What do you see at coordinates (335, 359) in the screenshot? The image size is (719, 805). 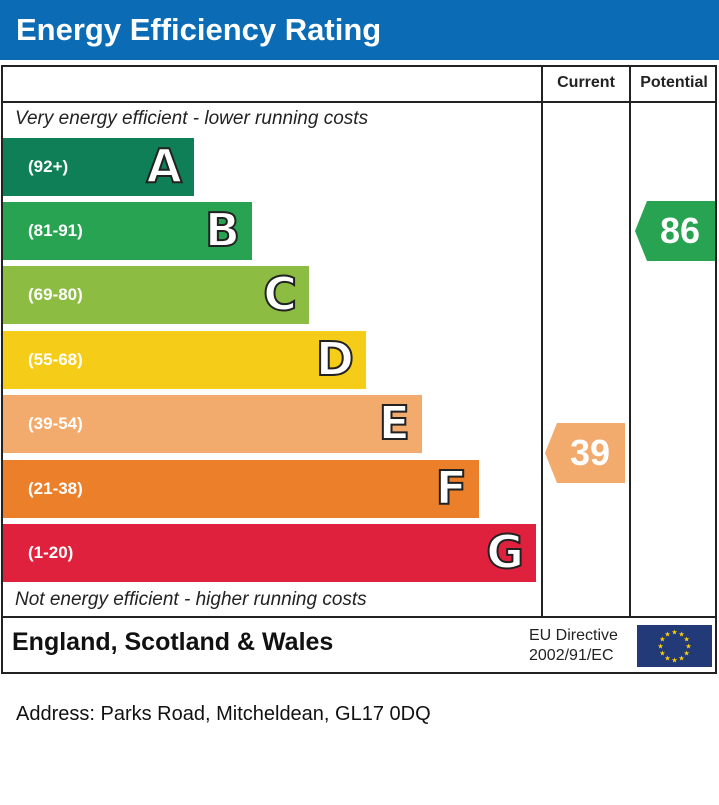 I see `band-letter: D` at bounding box center [335, 359].